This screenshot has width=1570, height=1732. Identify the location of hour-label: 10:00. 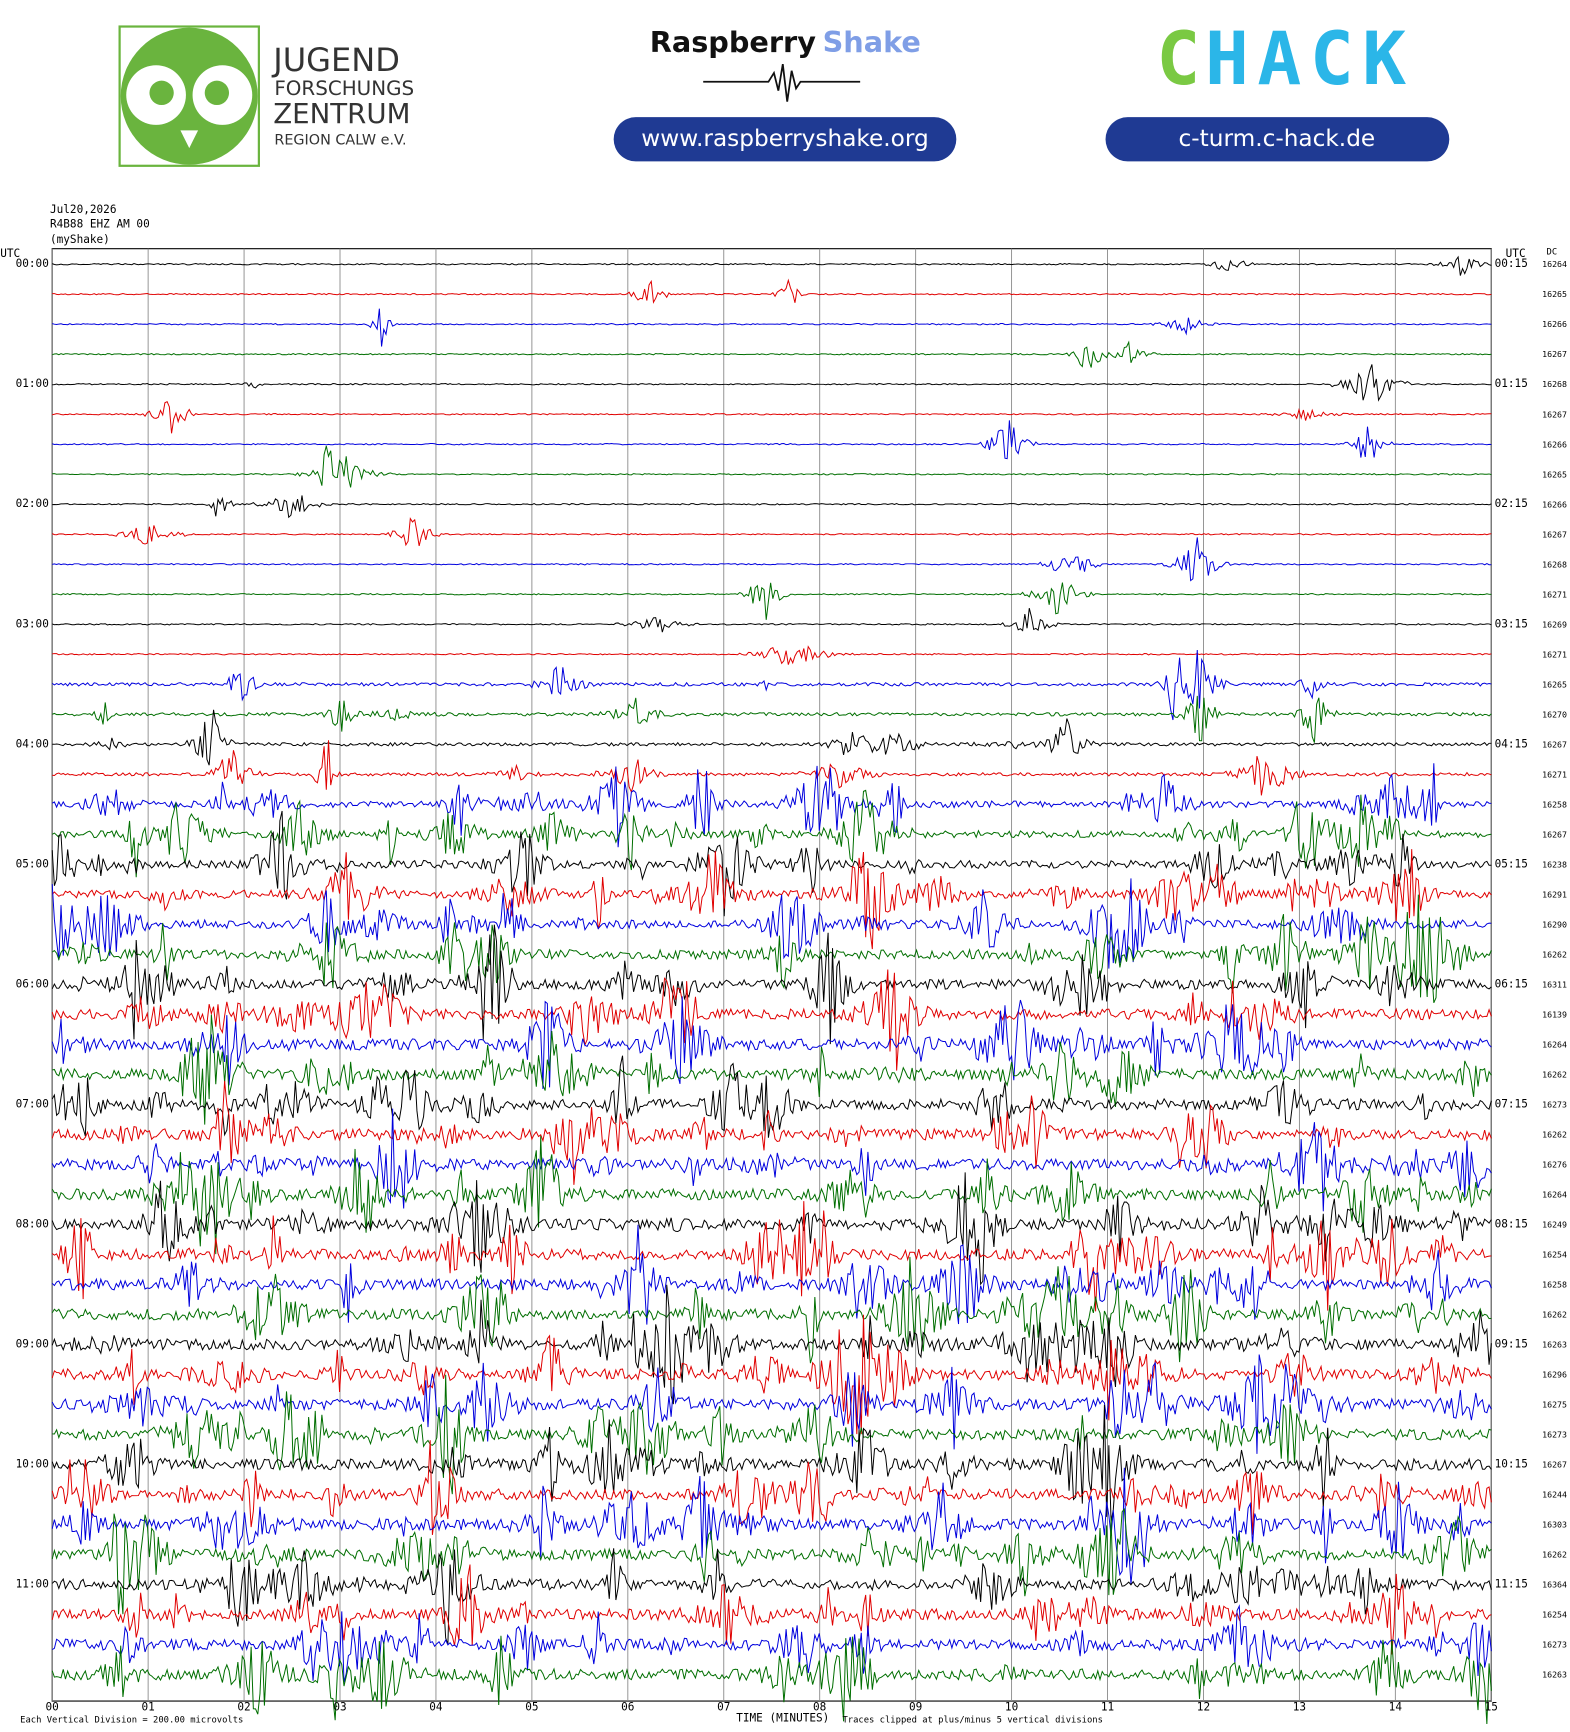
(32, 1463).